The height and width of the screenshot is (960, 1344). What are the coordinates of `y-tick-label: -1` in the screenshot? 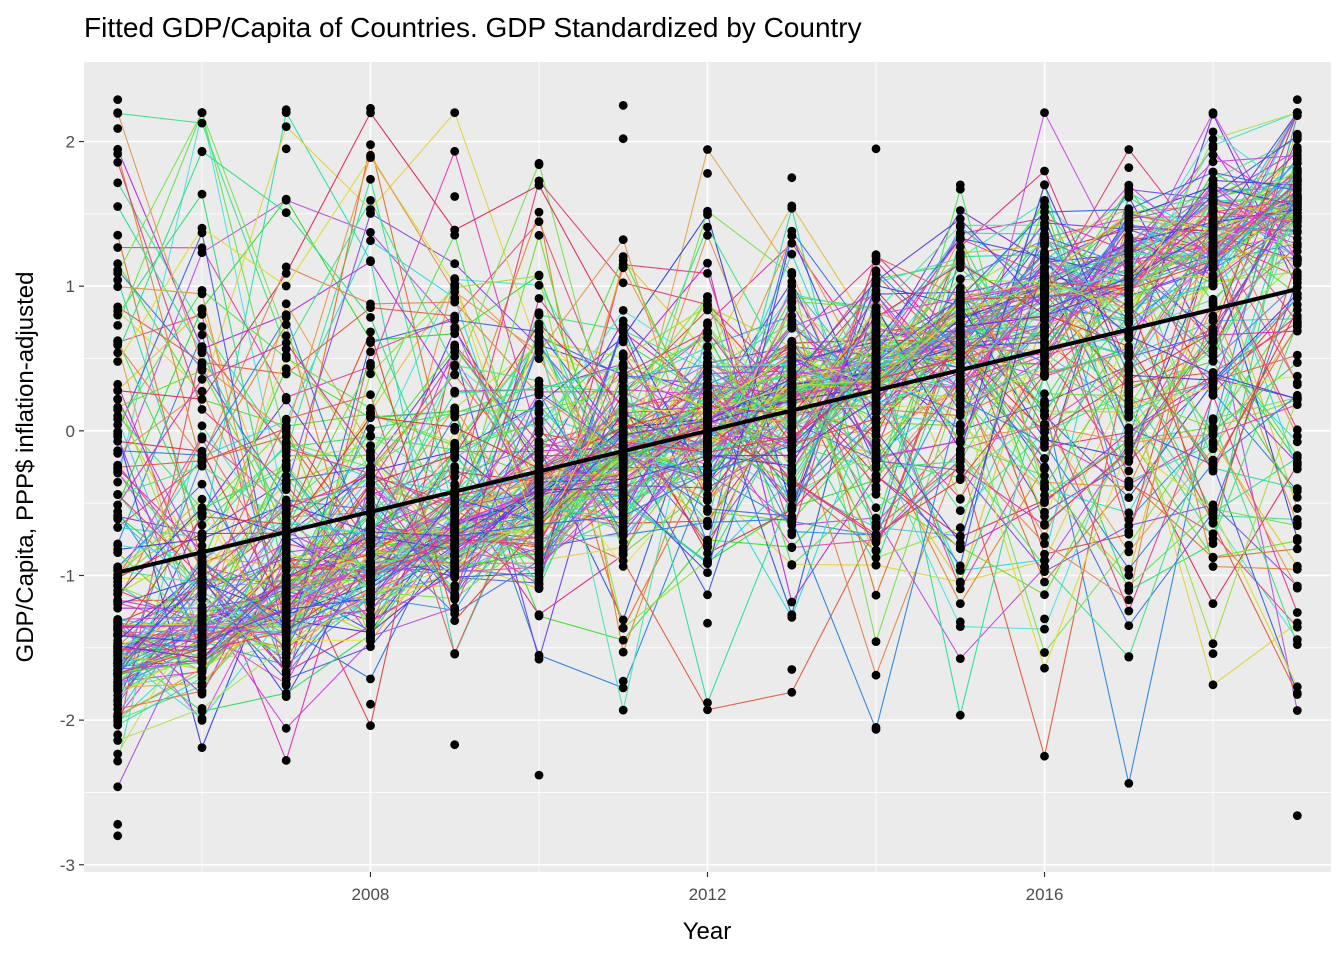 It's located at (67, 575).